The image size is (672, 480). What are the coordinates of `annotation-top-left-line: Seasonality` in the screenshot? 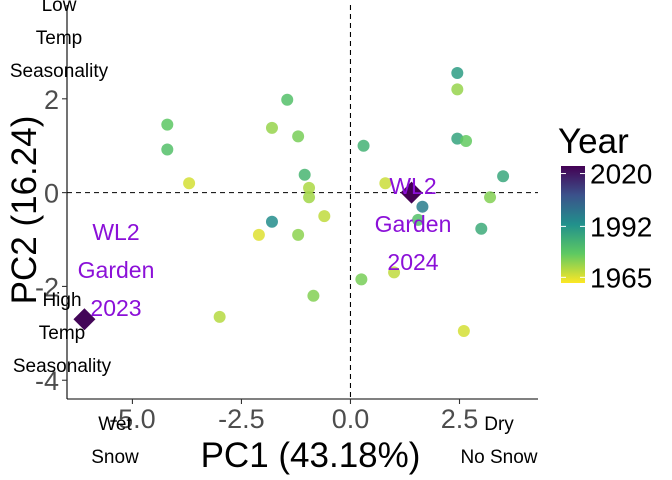 It's located at (59, 71).